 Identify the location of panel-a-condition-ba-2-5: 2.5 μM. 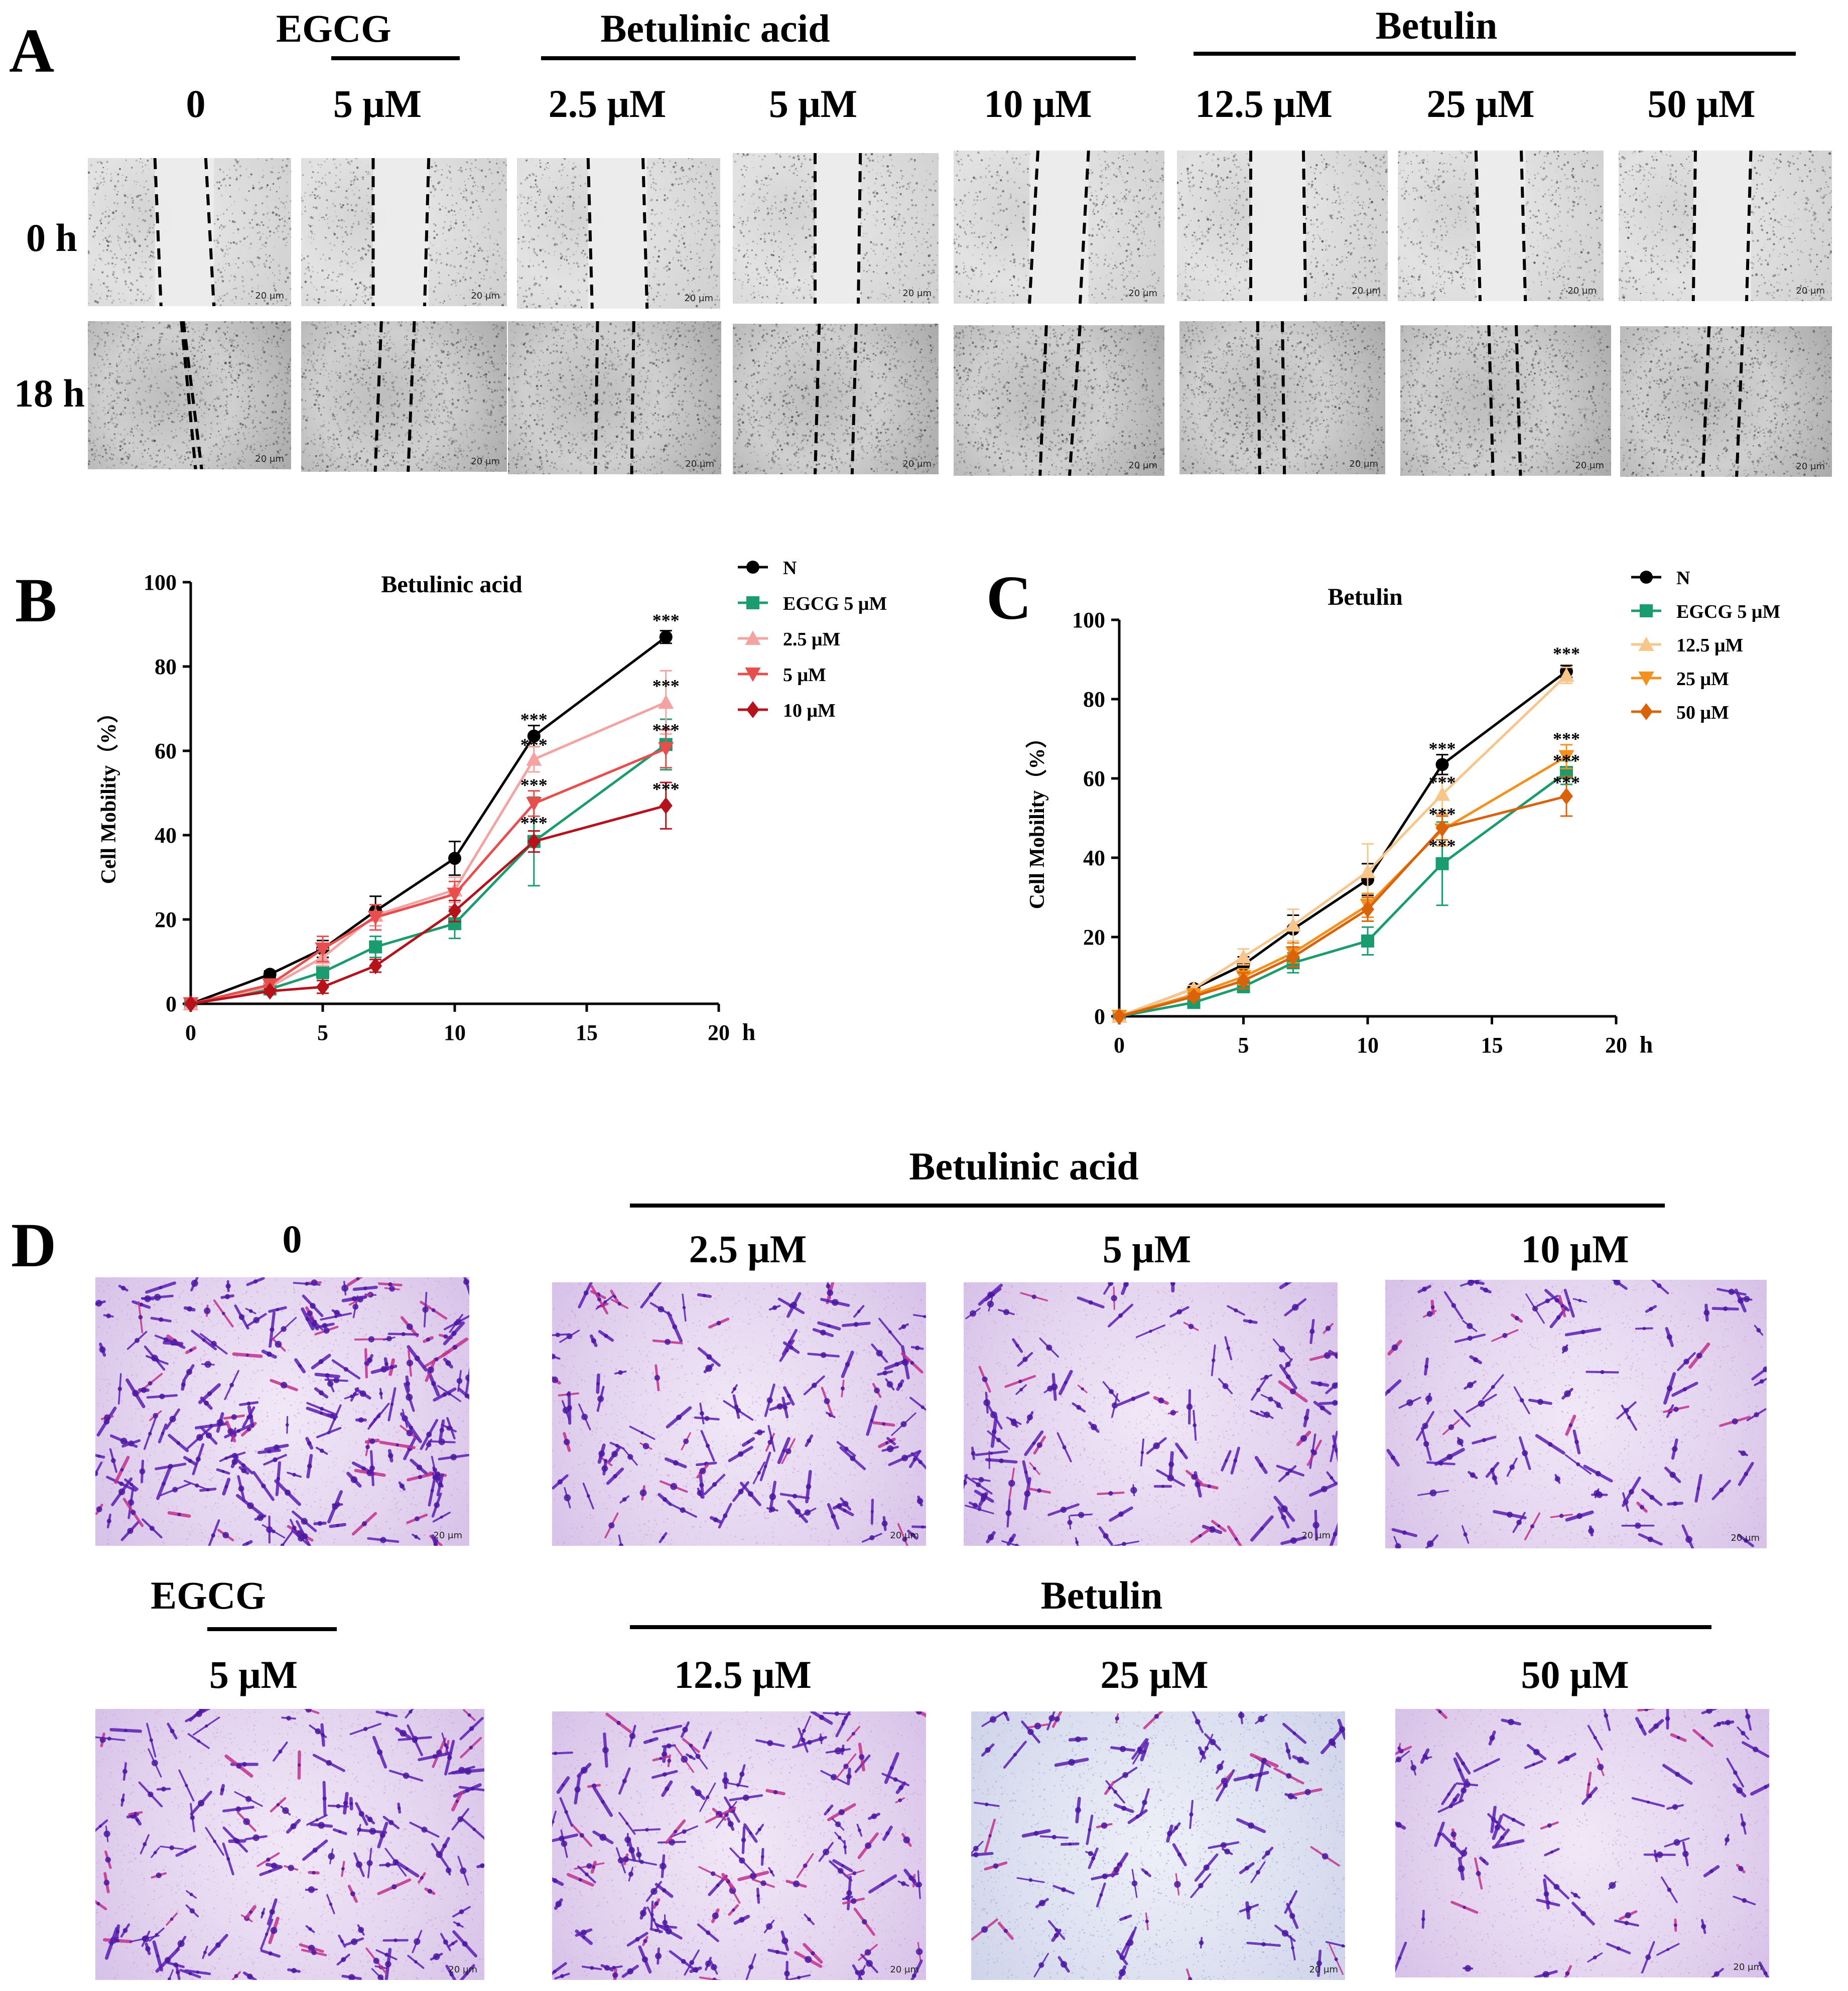
(608, 103).